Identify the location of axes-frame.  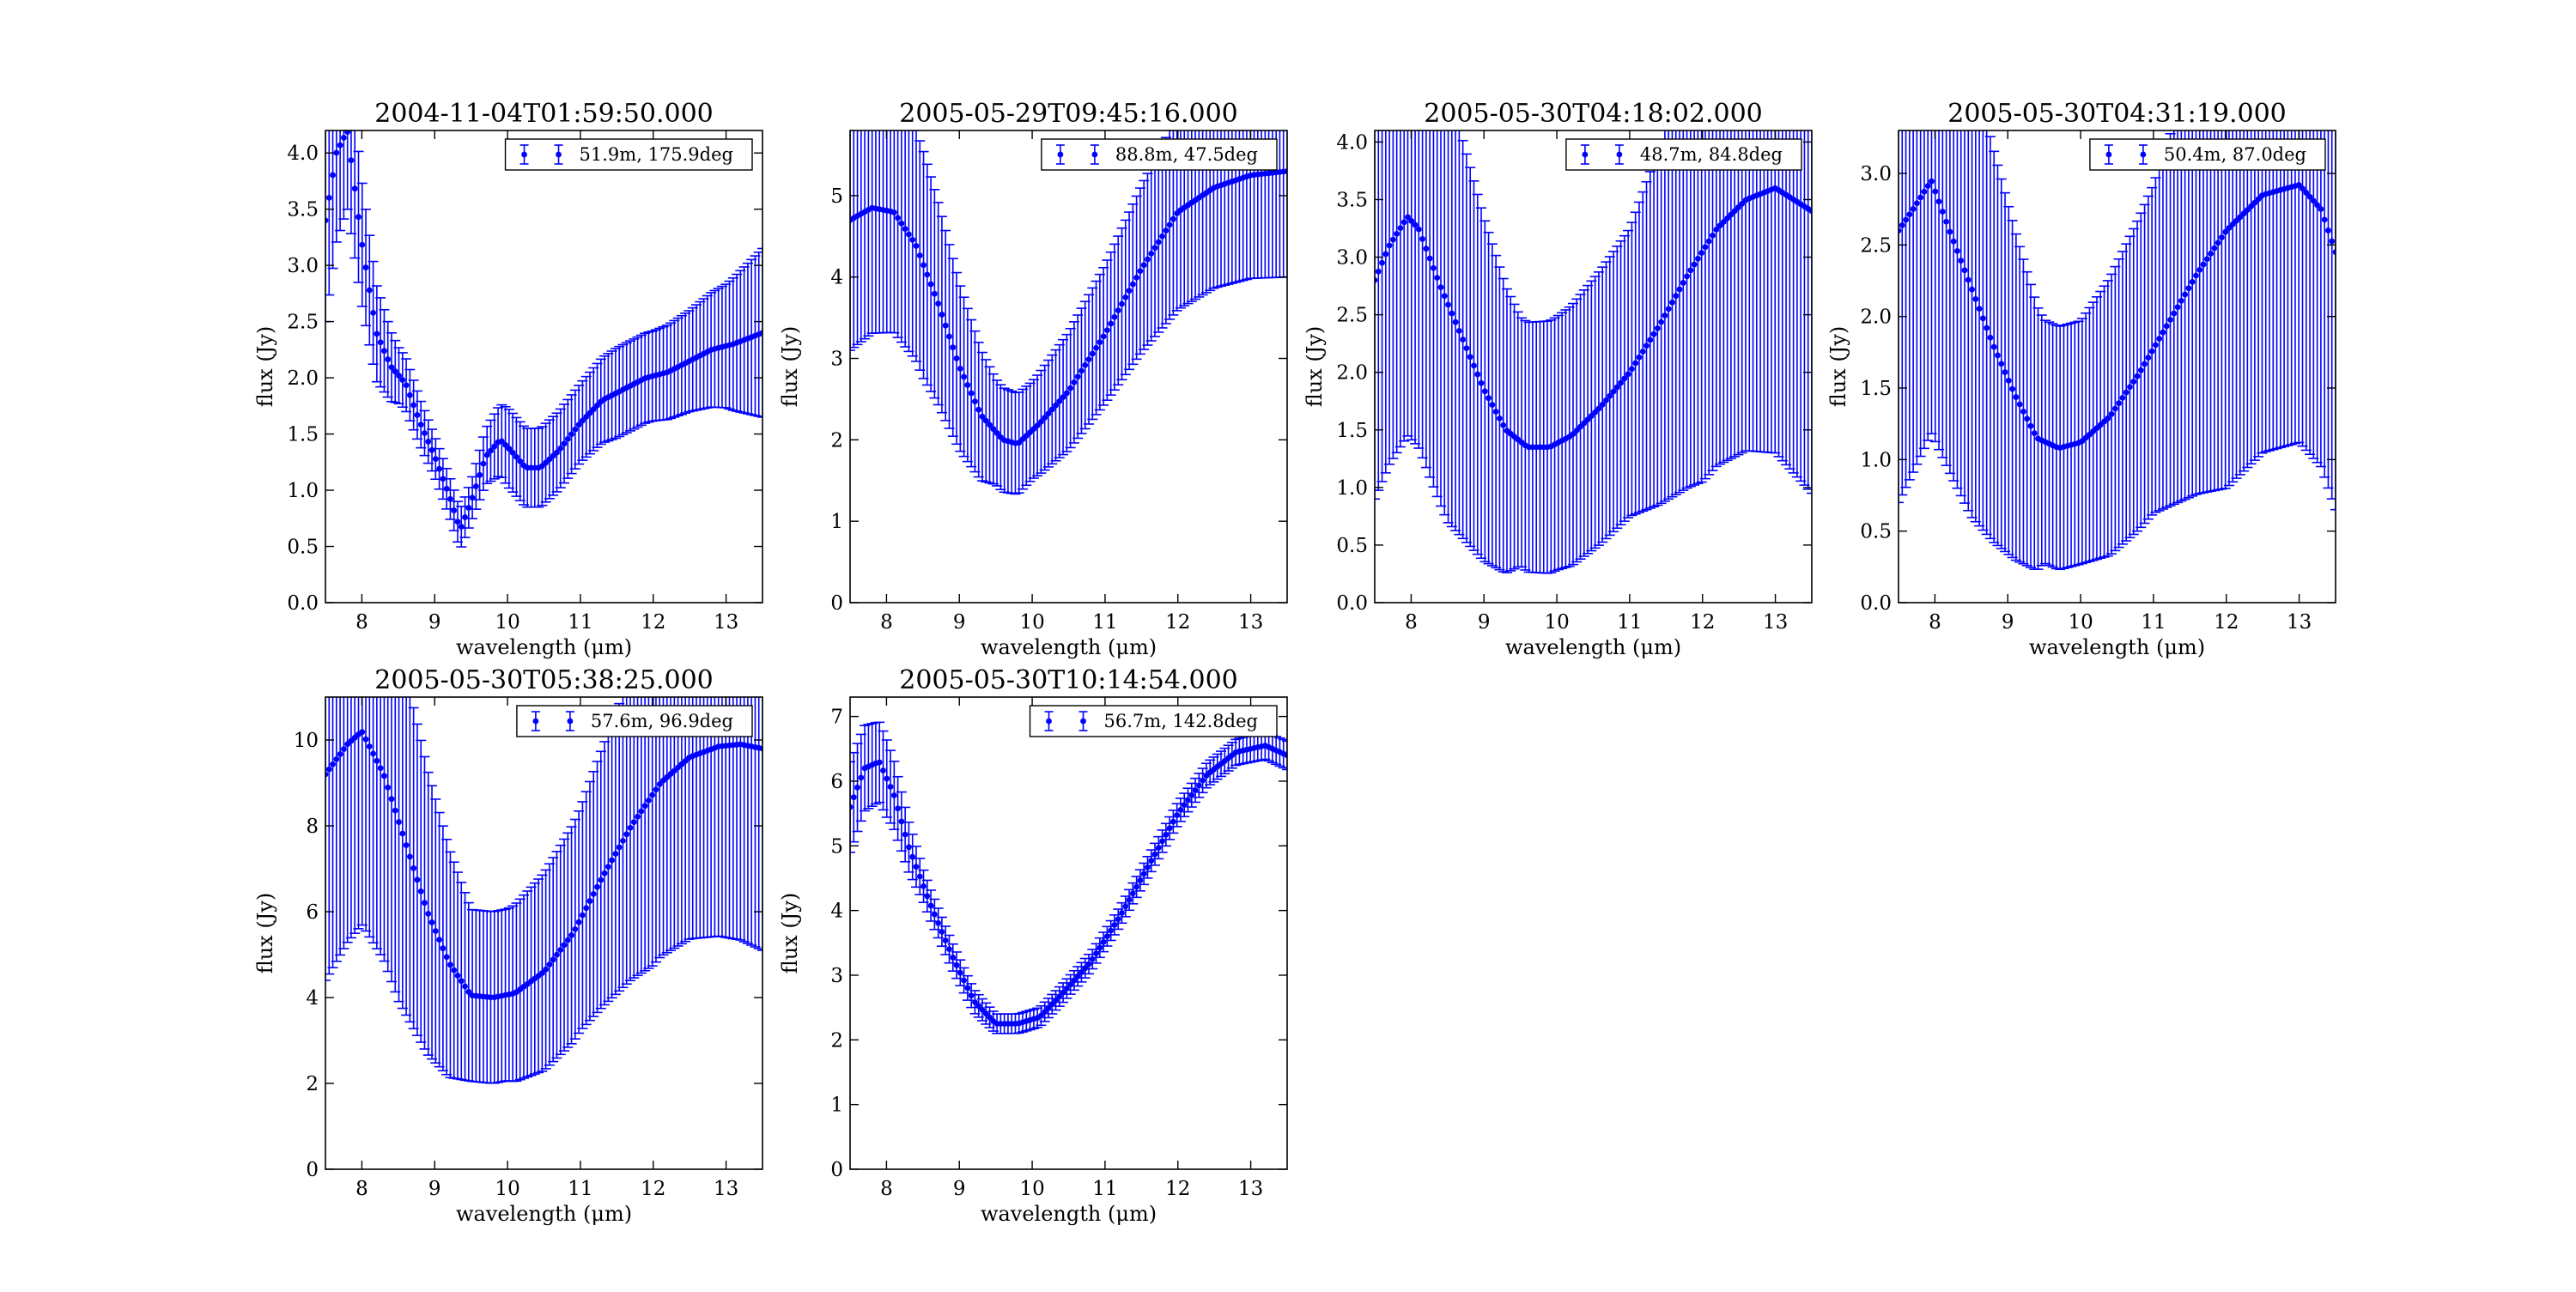
(1068, 933).